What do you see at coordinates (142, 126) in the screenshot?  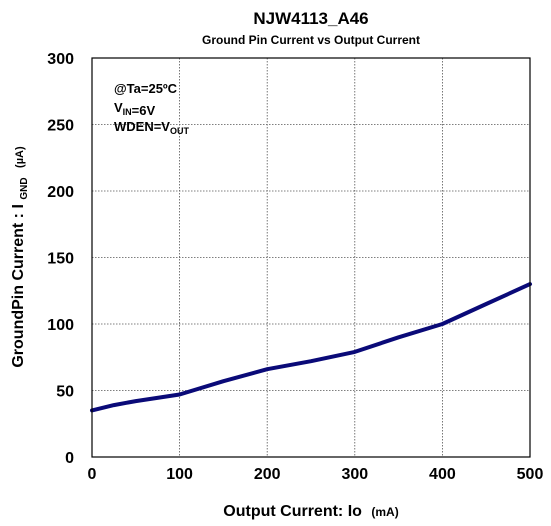 I see `annotation-text: WDEN=V` at bounding box center [142, 126].